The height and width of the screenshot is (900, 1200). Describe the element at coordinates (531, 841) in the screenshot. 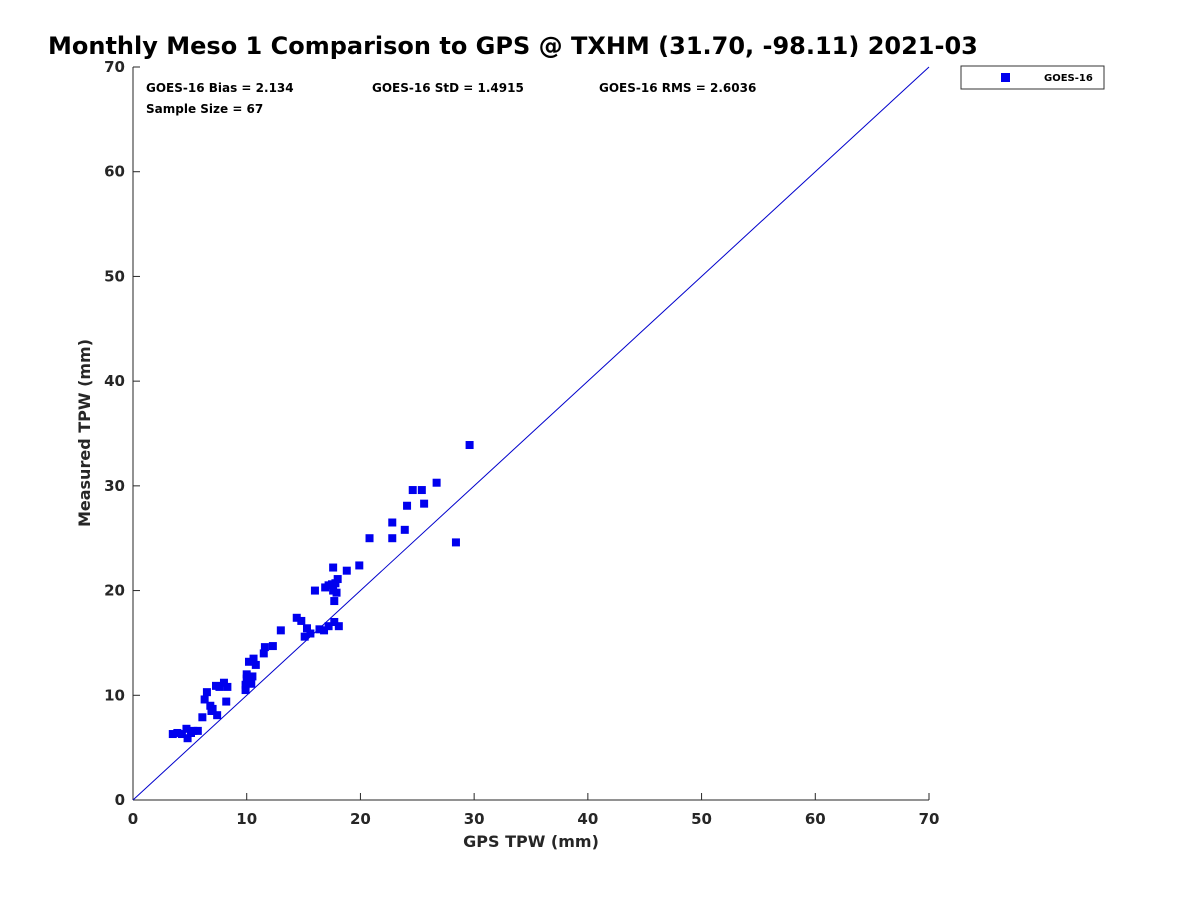

I see `x-axis-label: GPS TPW (mm)` at that location.